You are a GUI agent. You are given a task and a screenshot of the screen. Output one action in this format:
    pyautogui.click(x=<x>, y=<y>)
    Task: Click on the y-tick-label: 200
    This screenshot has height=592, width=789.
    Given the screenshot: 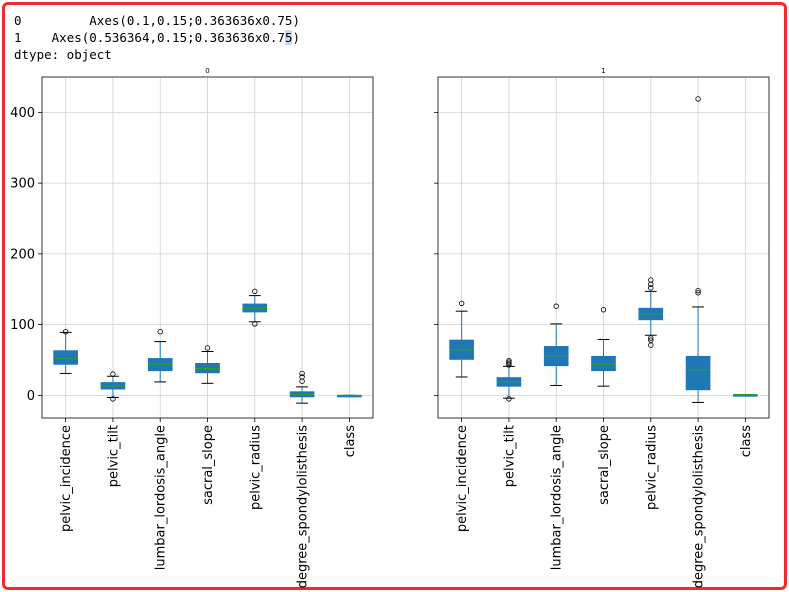 What is the action you would take?
    pyautogui.click(x=22, y=254)
    